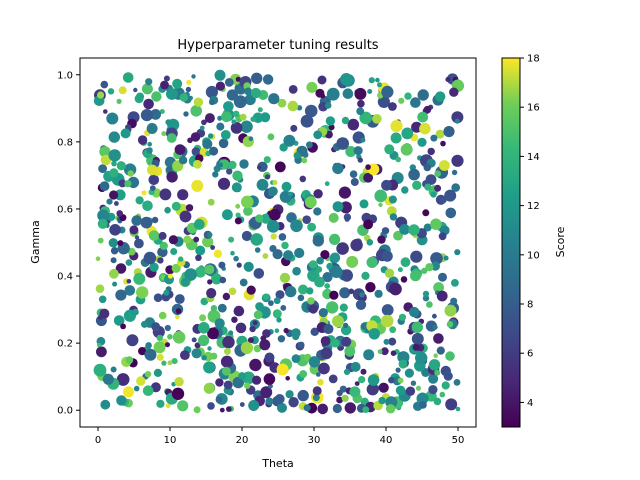 This screenshot has width=640, height=480. What do you see at coordinates (242, 440) in the screenshot?
I see `x-tick-label: 20` at bounding box center [242, 440].